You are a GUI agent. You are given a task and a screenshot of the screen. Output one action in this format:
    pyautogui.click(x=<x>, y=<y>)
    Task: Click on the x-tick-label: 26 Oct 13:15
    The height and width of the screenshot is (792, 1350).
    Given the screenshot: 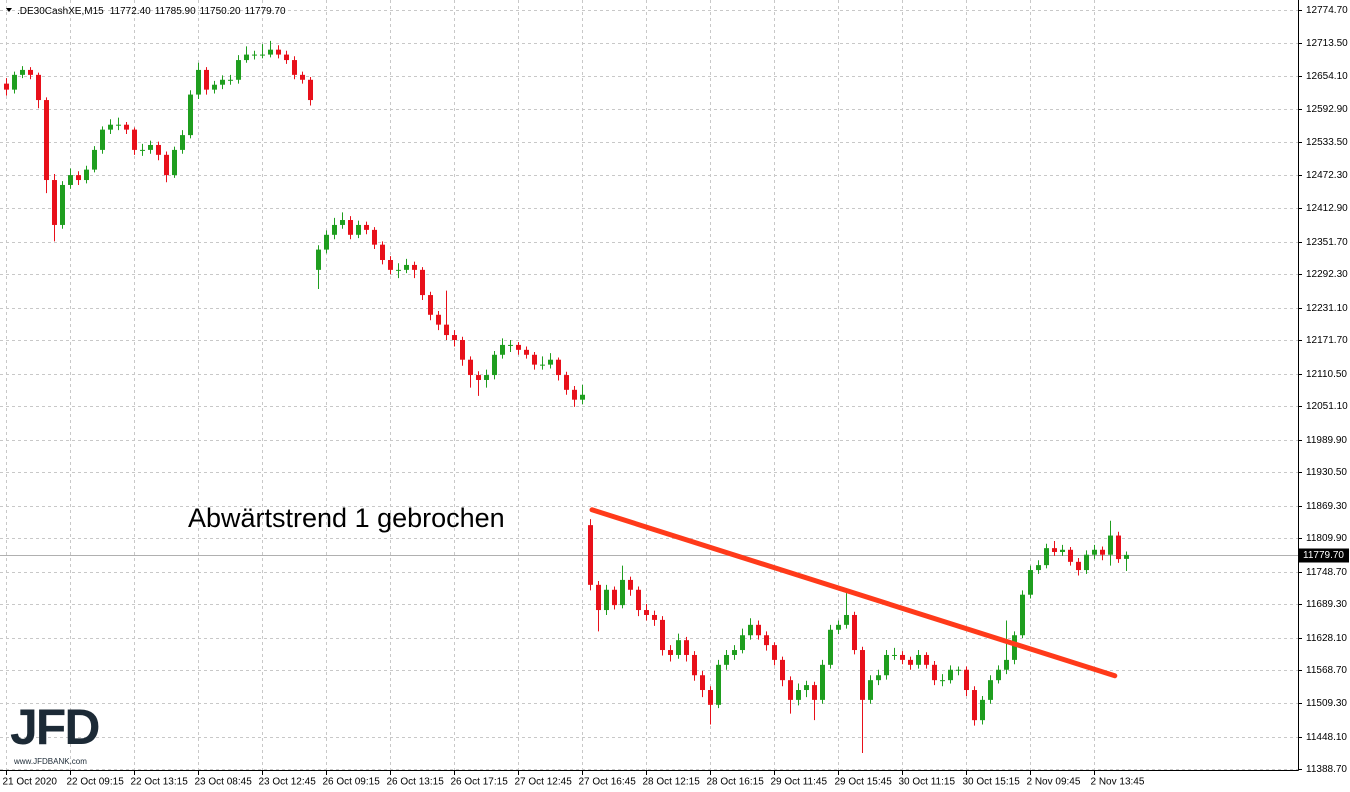 What is the action you would take?
    pyautogui.click(x=416, y=782)
    